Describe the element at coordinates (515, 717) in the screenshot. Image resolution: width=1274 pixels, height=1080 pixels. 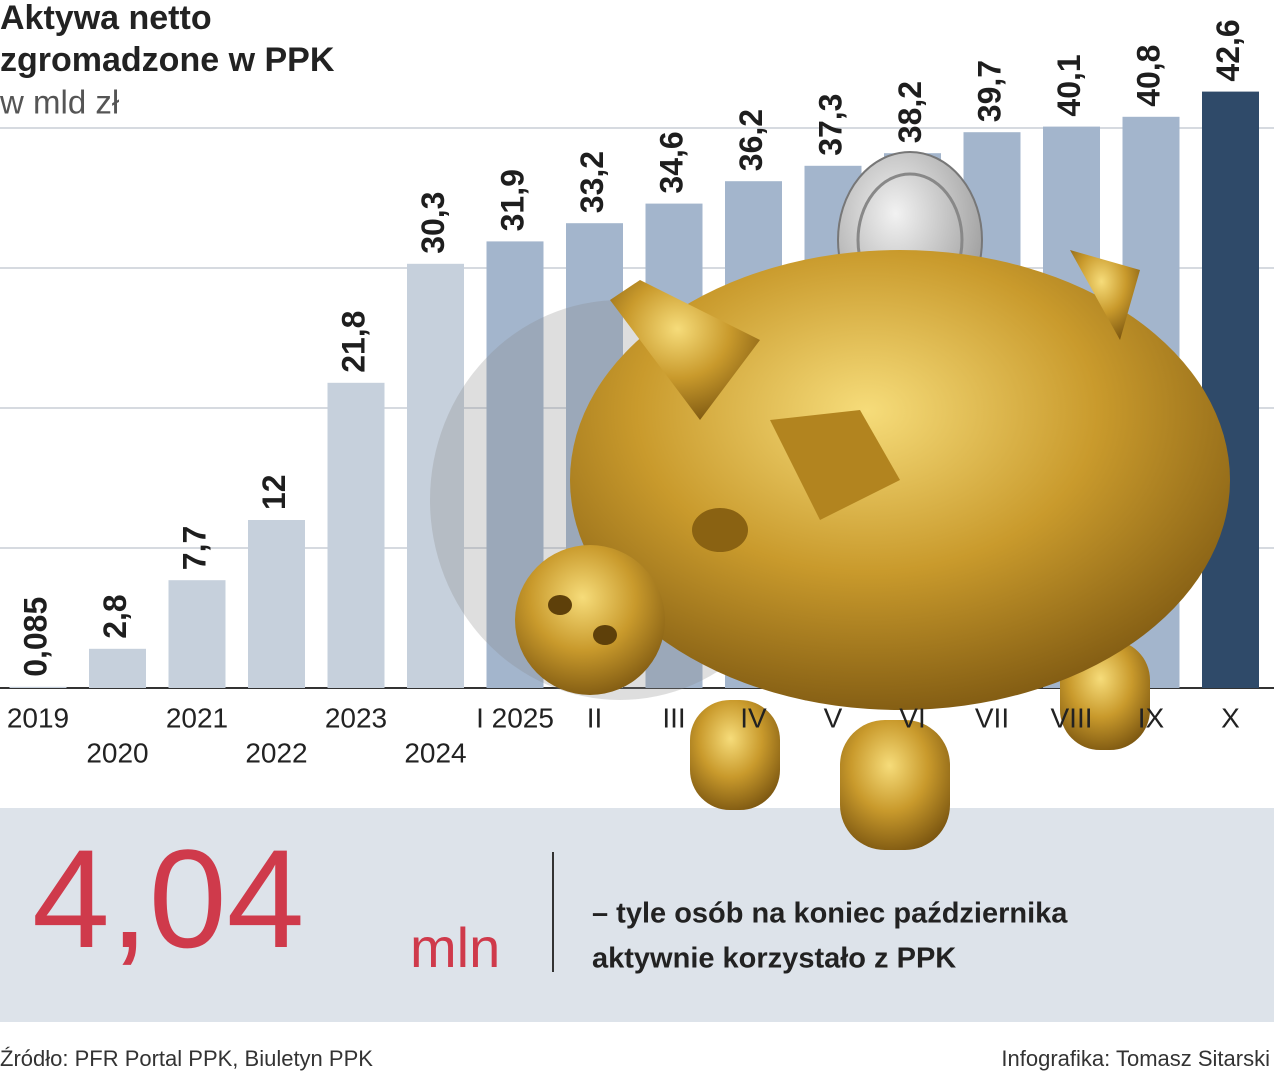
I see `x-tick-label: I 2025` at that location.